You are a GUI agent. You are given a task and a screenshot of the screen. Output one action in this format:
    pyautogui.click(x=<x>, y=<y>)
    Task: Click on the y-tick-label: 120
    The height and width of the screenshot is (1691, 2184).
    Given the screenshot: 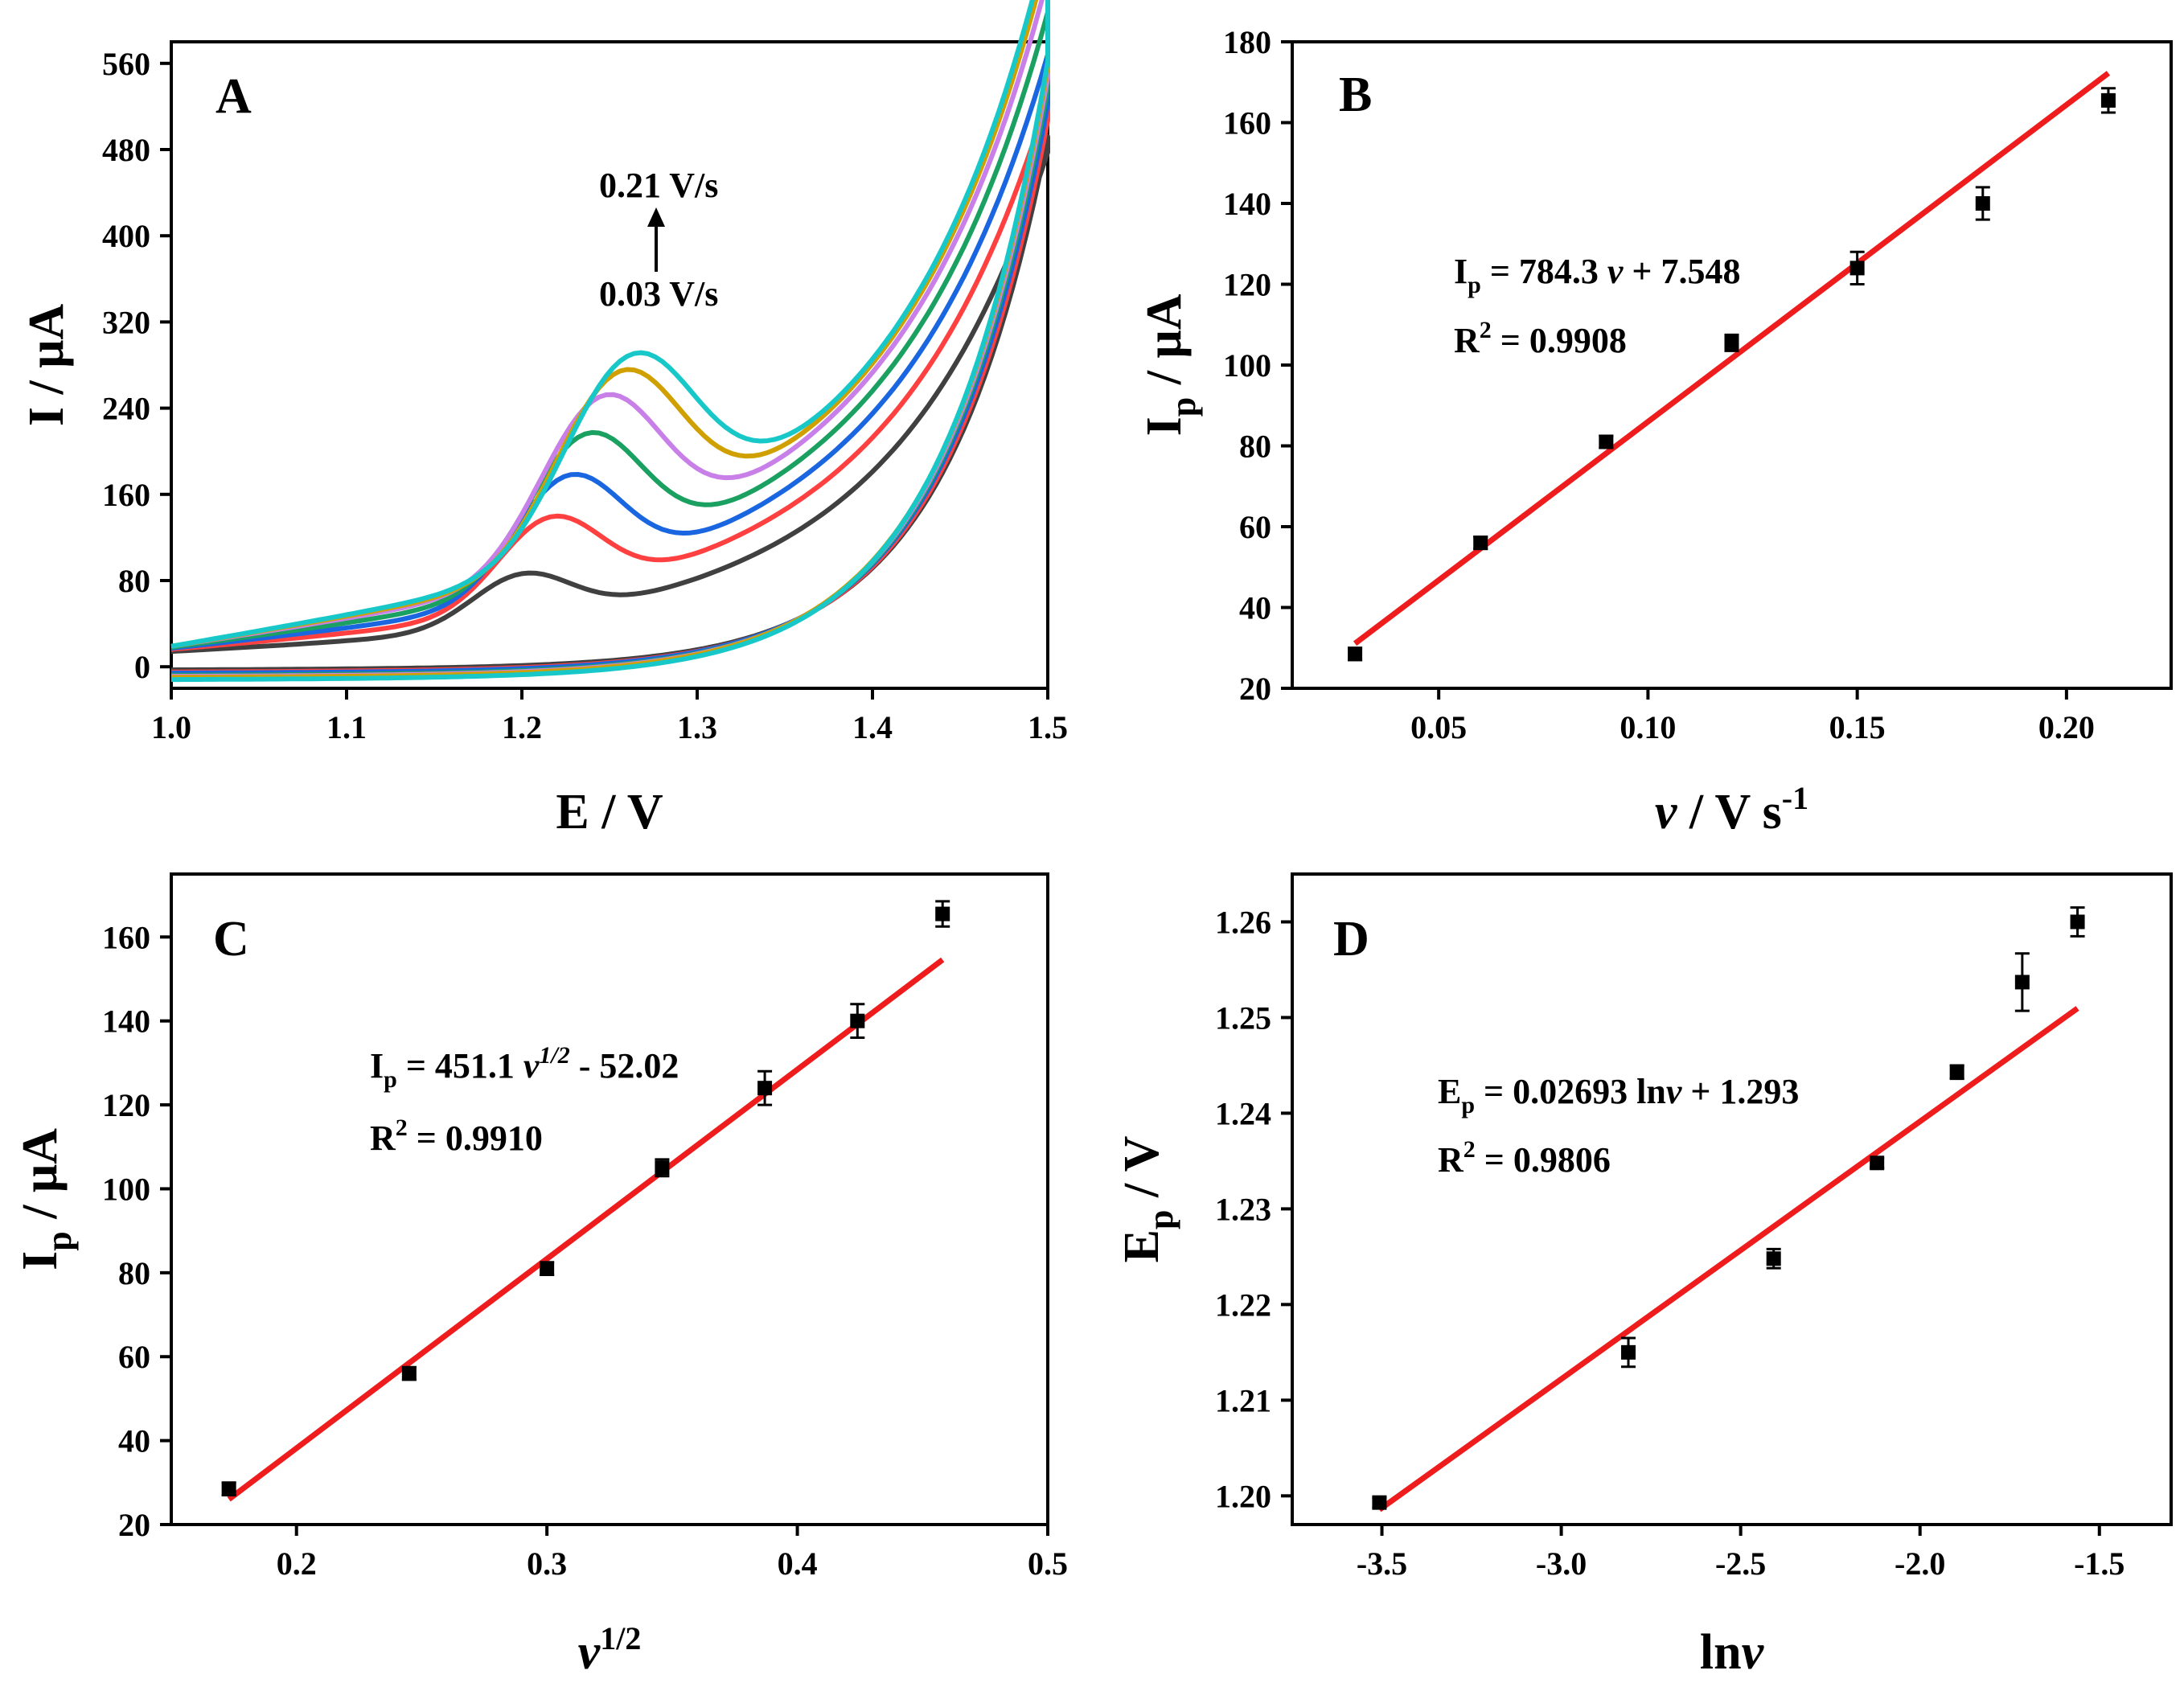 What is the action you would take?
    pyautogui.click(x=1247, y=285)
    